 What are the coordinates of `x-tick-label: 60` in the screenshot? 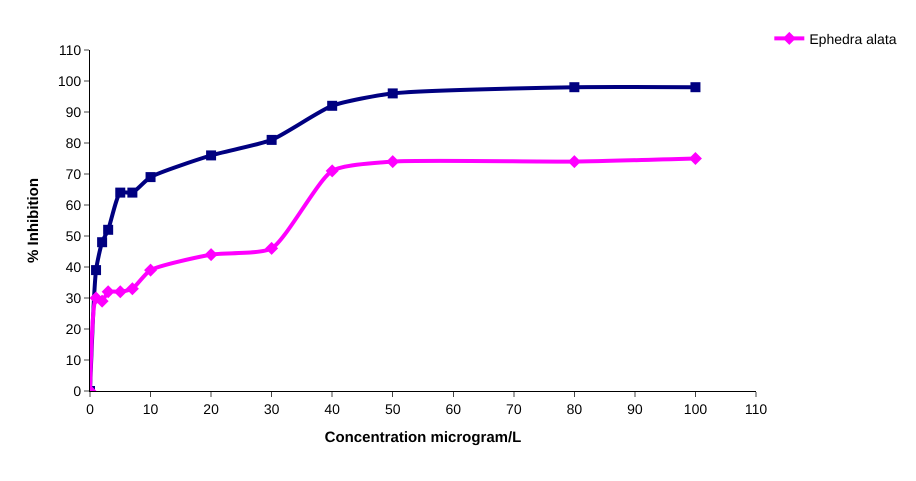 It's located at (453, 408).